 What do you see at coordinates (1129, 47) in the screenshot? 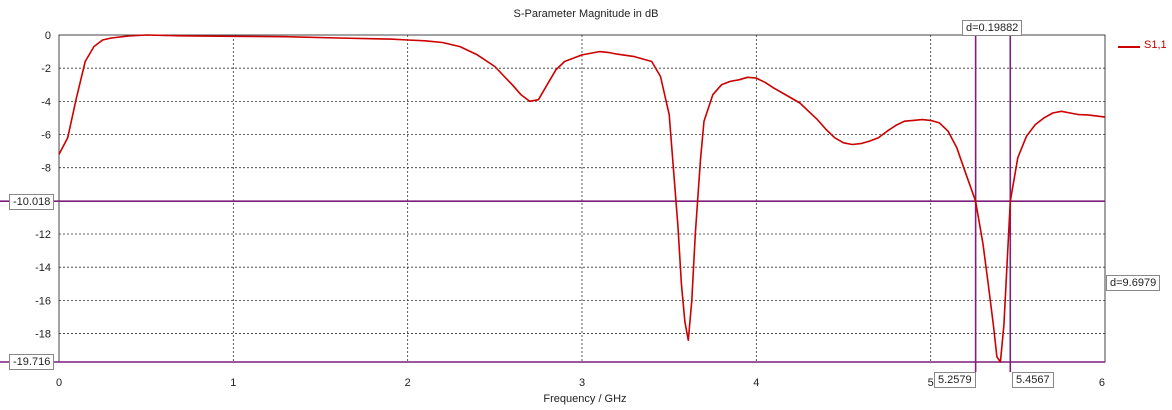
I see `legend-swatch-s11` at bounding box center [1129, 47].